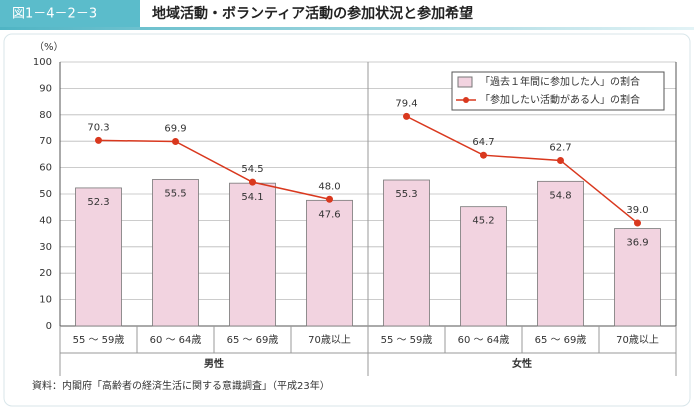 The height and width of the screenshot is (414, 694). I want to click on bar-value-label: 55.5, so click(175, 193).